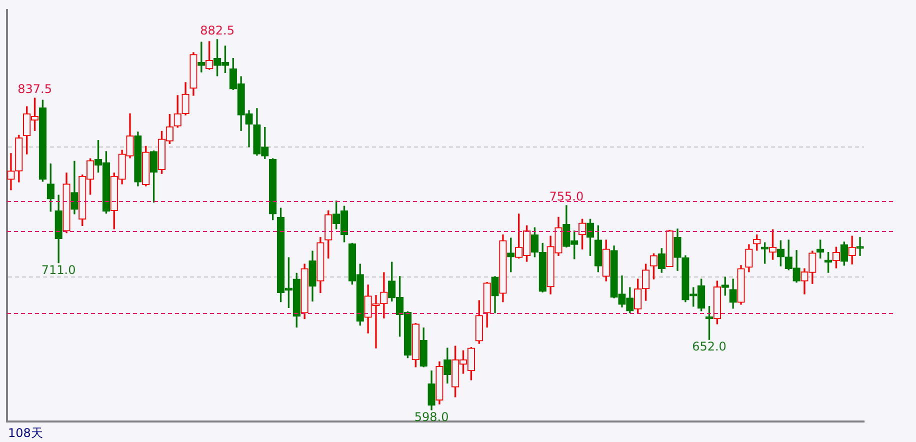 This screenshot has height=442, width=916. I want to click on annotation: 598.0, so click(431, 417).